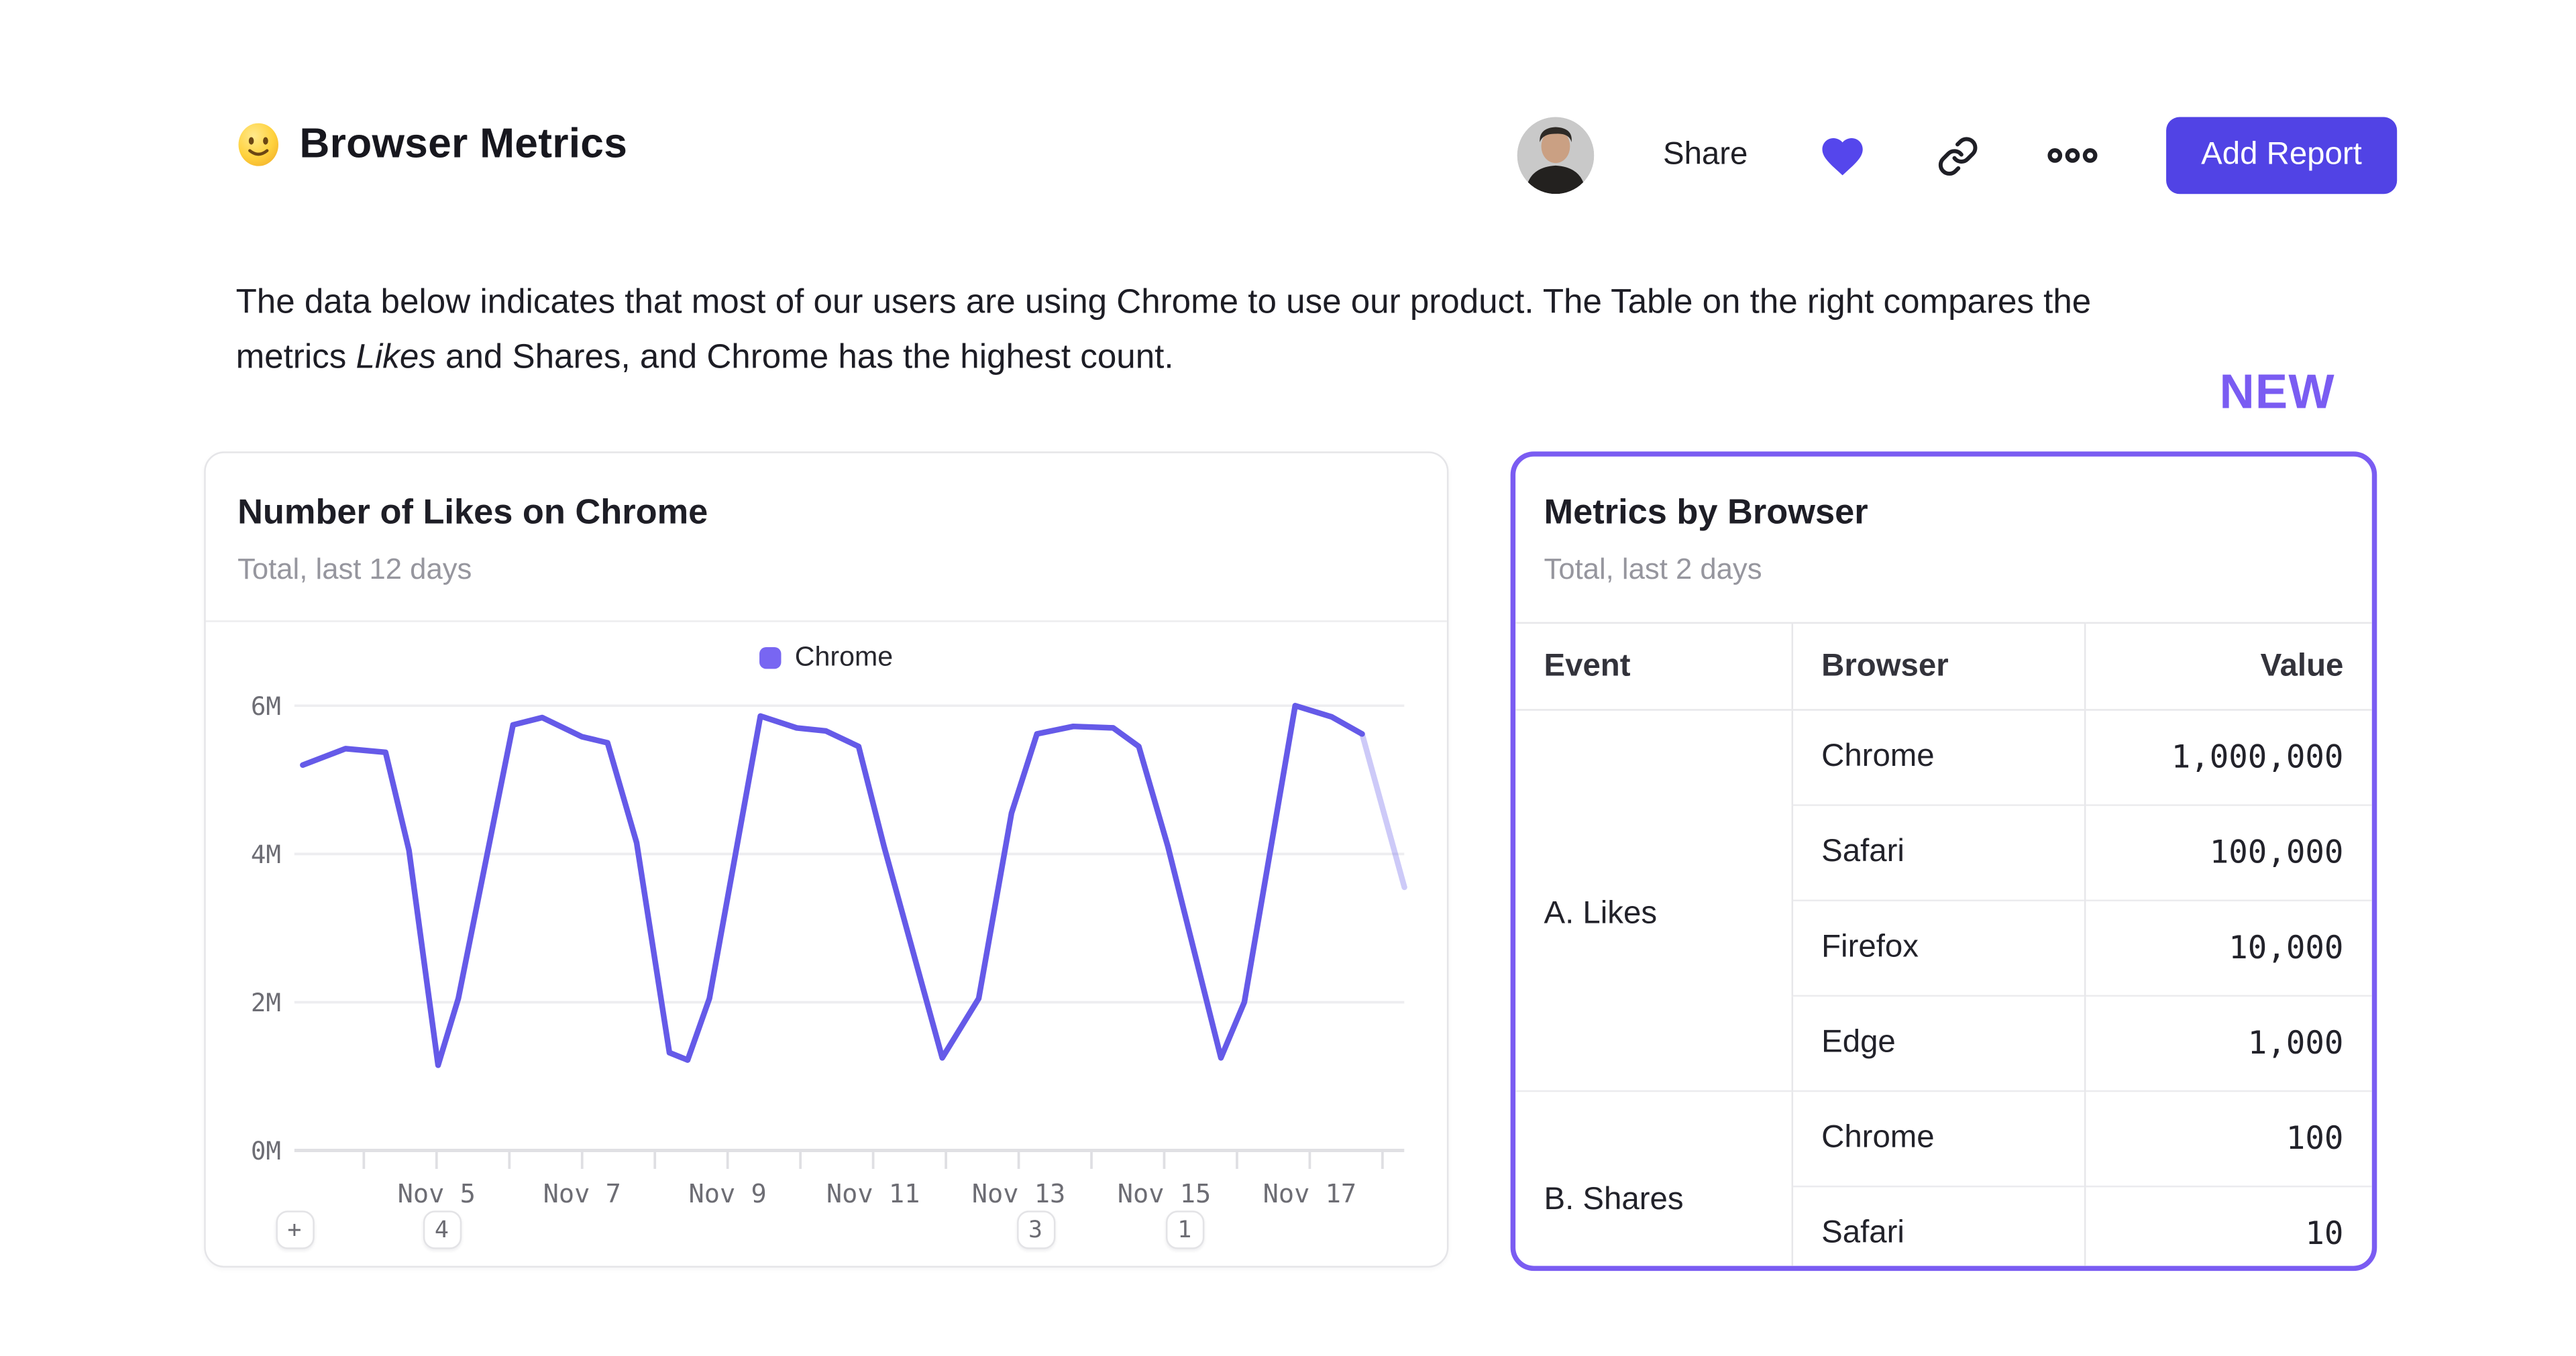 The width and height of the screenshot is (2576, 1356). Describe the element at coordinates (2228, 947) in the screenshot. I see `value-cell: 10,000` at that location.